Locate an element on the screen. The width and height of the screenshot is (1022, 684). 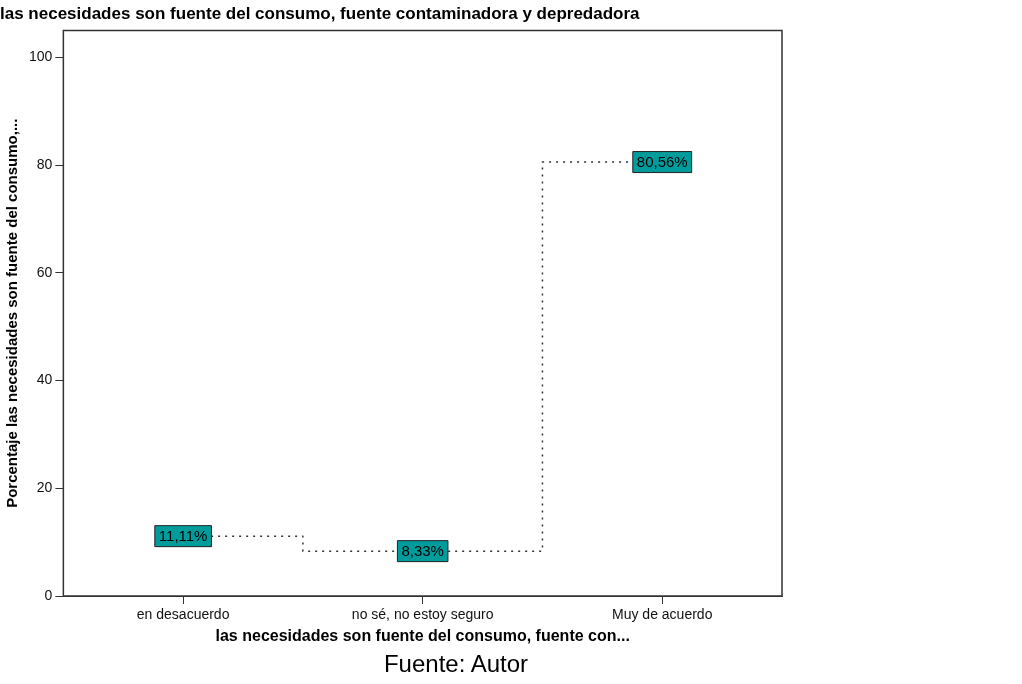
data-label: 11,11% is located at coordinates (183, 536).